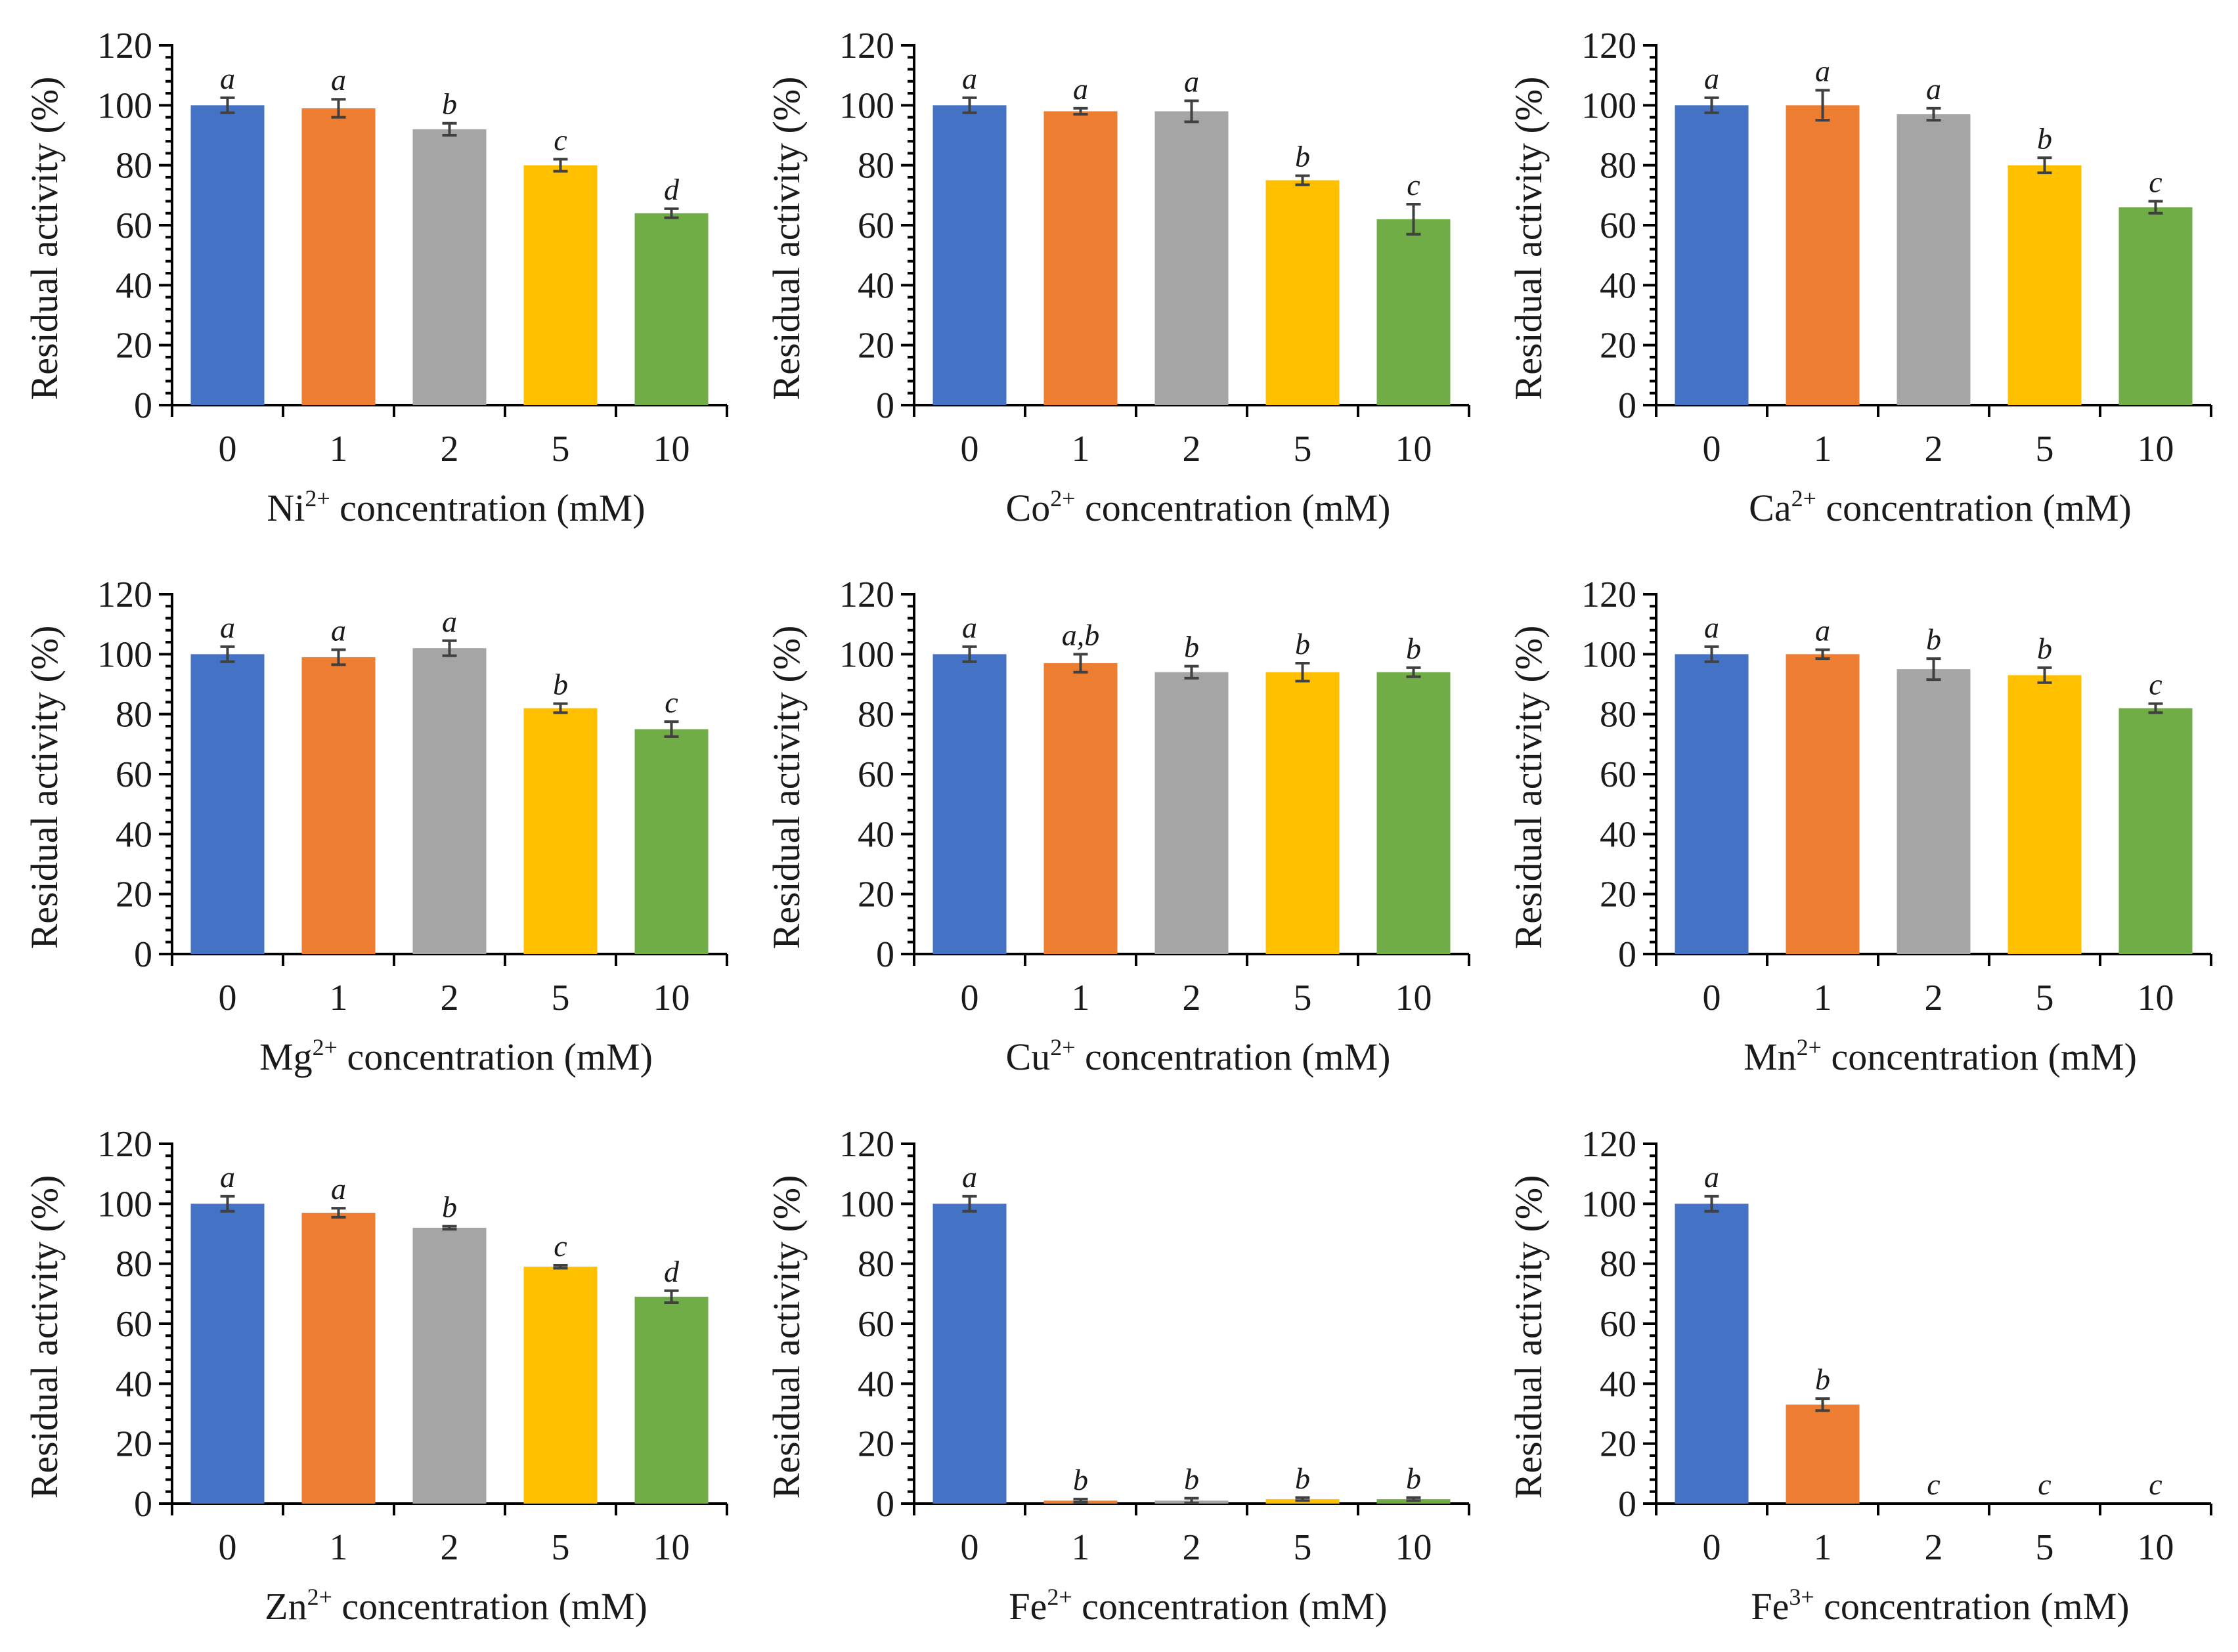 This screenshot has height=1652, width=2238. I want to click on y-tick-label: 100, so click(1608, 1204).